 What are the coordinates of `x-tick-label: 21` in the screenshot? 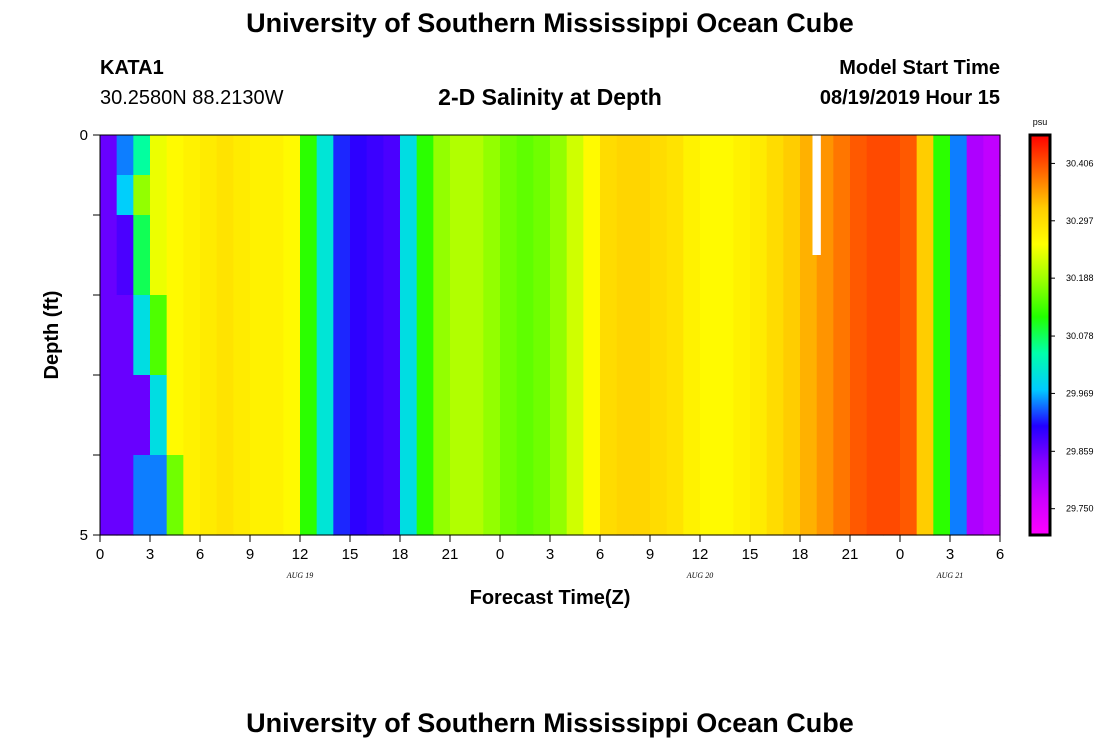 It's located at (850, 554).